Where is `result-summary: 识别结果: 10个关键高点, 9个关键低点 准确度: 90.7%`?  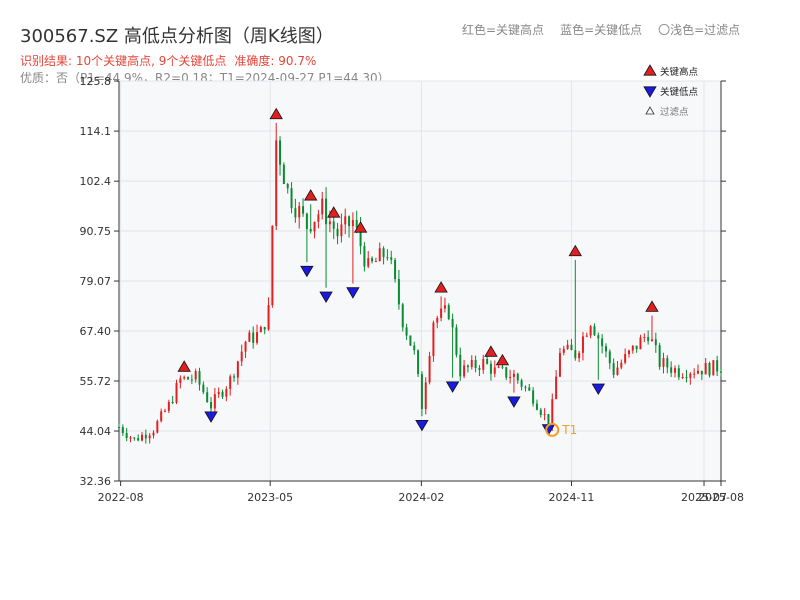 result-summary: 识别结果: 10个关键高点, 9个关键低点 准确度: 90.7% is located at coordinates (172, 60).